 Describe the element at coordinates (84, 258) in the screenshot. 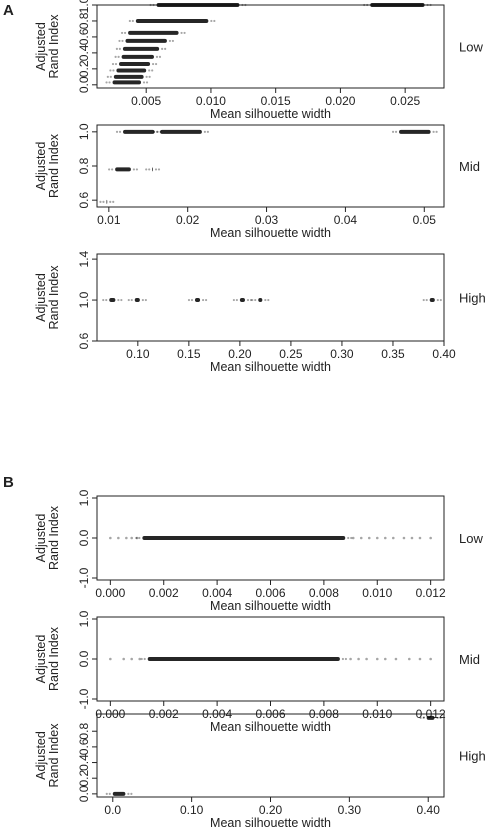

I see `y-tick-label: 1.4` at that location.